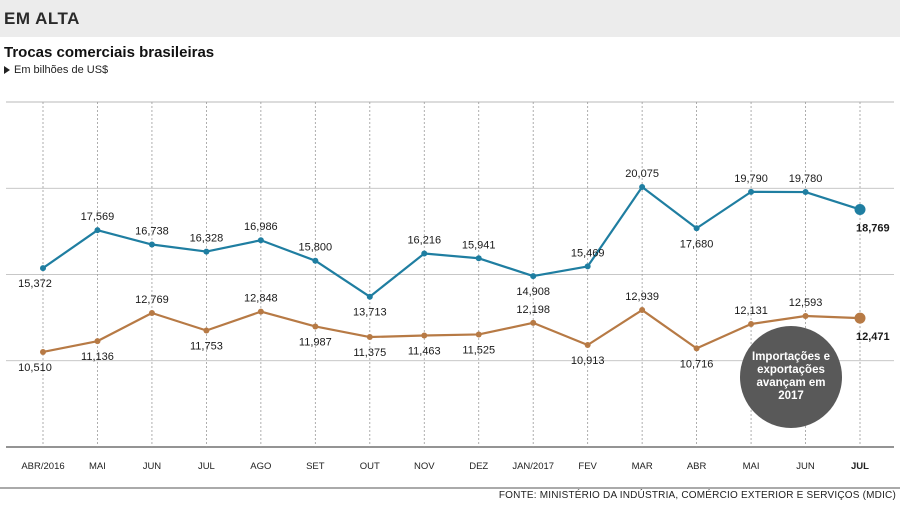 Image resolution: width=900 pixels, height=508 pixels. Describe the element at coordinates (478, 350) in the screenshot. I see `data-label-2: 11,525` at that location.